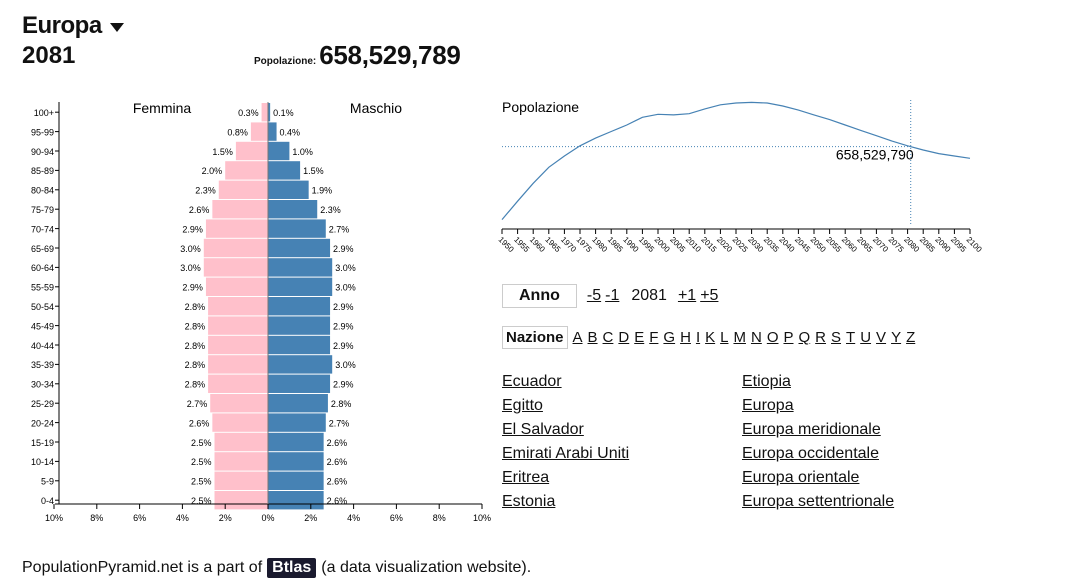 The height and width of the screenshot is (579, 1072). What do you see at coordinates (942, 244) in the screenshot?
I see `line-x-tick-label: 2090` at bounding box center [942, 244].